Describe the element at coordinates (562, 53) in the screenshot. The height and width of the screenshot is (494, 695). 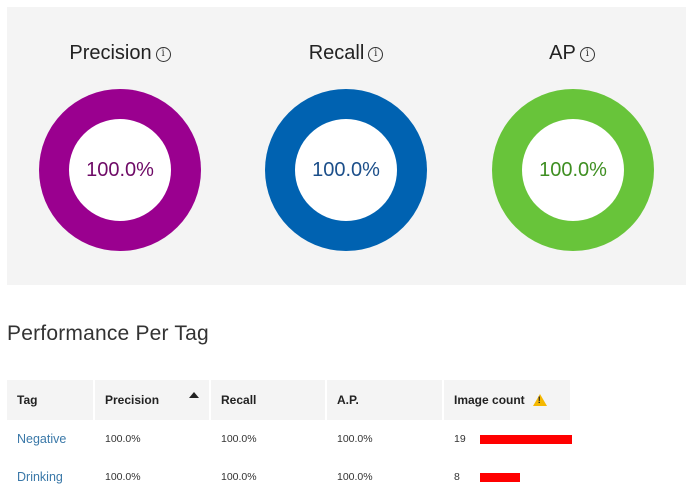
I see `ap-label: AP` at that location.